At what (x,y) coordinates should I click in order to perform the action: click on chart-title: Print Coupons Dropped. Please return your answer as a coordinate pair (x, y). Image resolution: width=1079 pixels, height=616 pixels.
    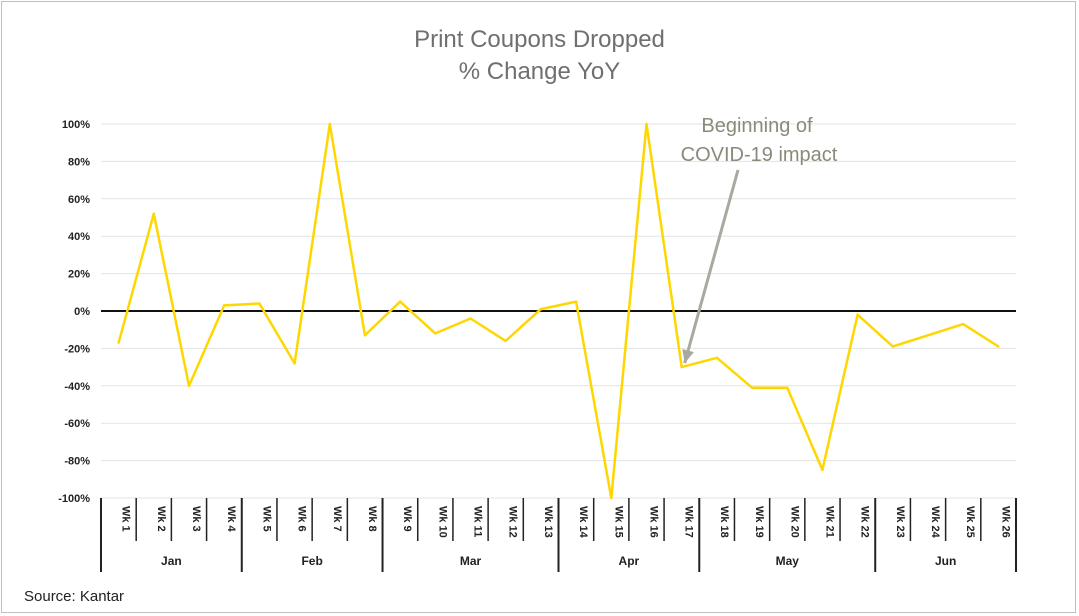
    Looking at the image, I should click on (539, 39).